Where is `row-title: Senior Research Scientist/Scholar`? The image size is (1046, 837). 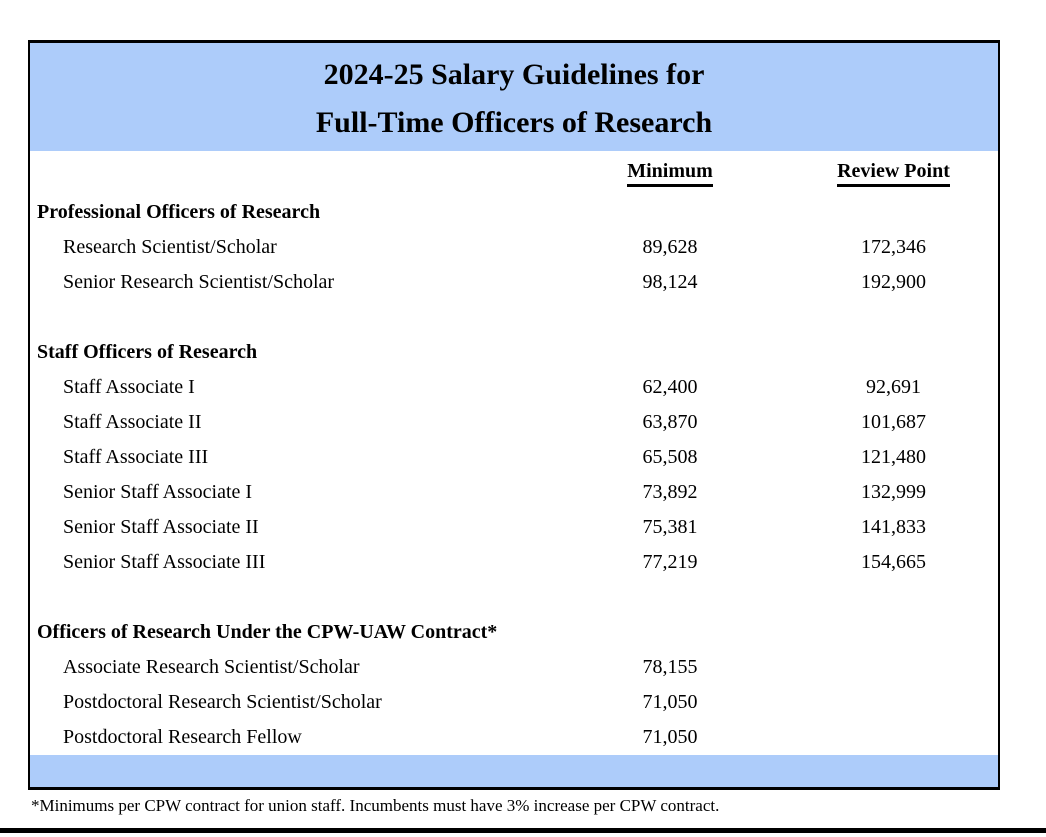
row-title: Senior Research Scientist/Scholar is located at coordinates (199, 282).